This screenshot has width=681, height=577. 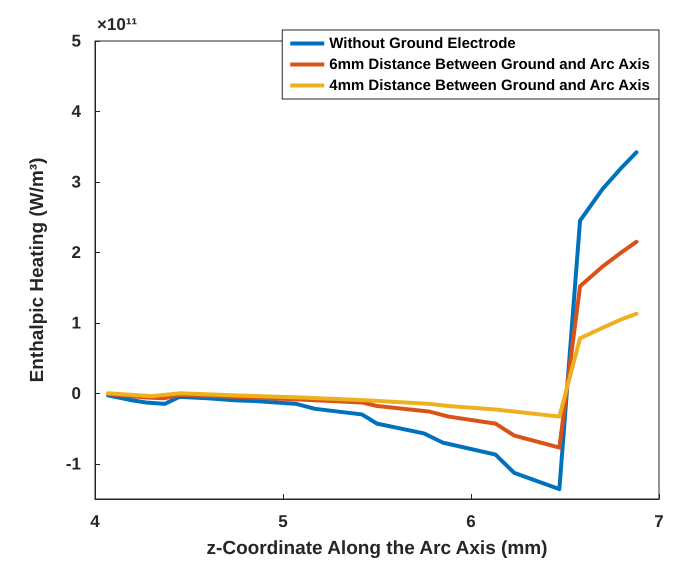 I want to click on line-series, so click(x=372, y=365).